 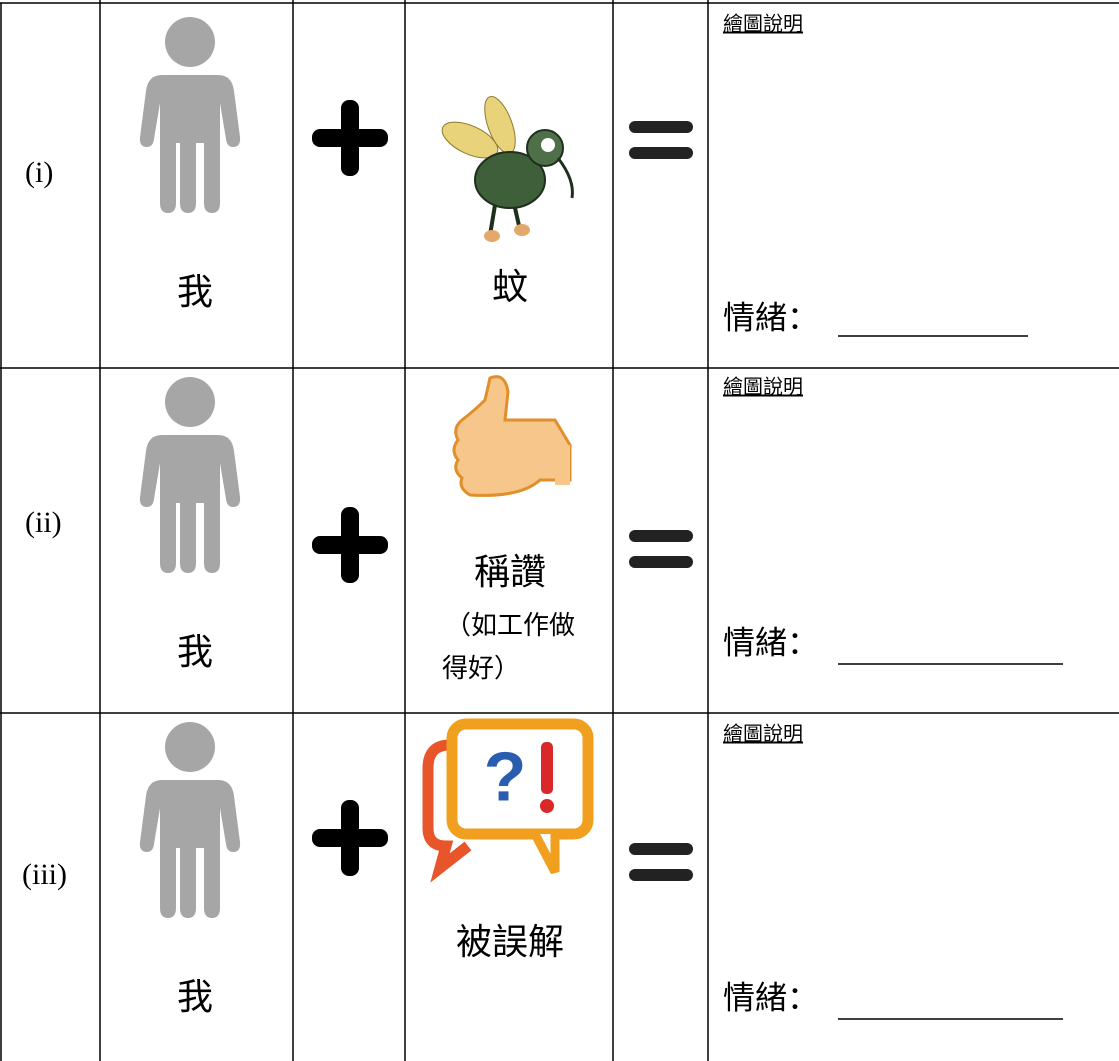 I want to click on thumbs-up-icon, so click(x=512, y=436).